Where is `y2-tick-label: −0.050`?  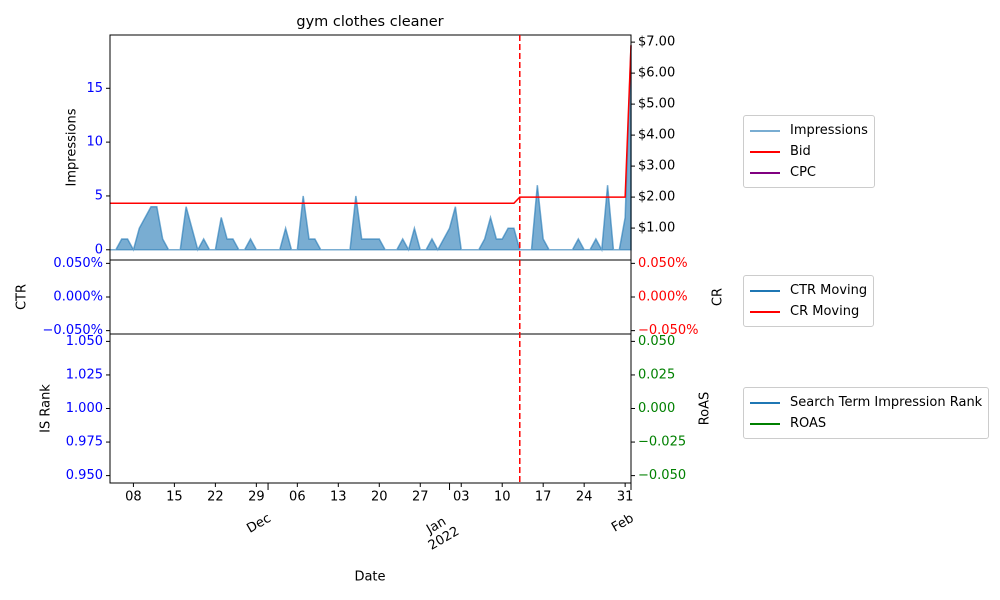
y2-tick-label: −0.050 is located at coordinates (662, 475).